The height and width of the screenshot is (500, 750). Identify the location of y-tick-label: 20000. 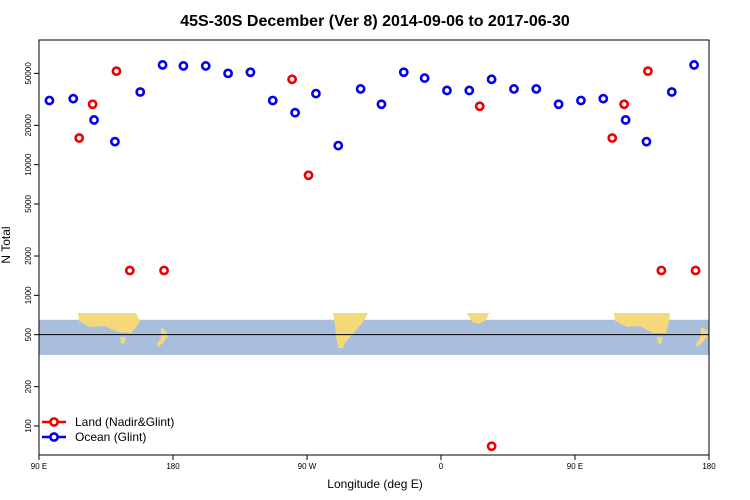
(28, 125).